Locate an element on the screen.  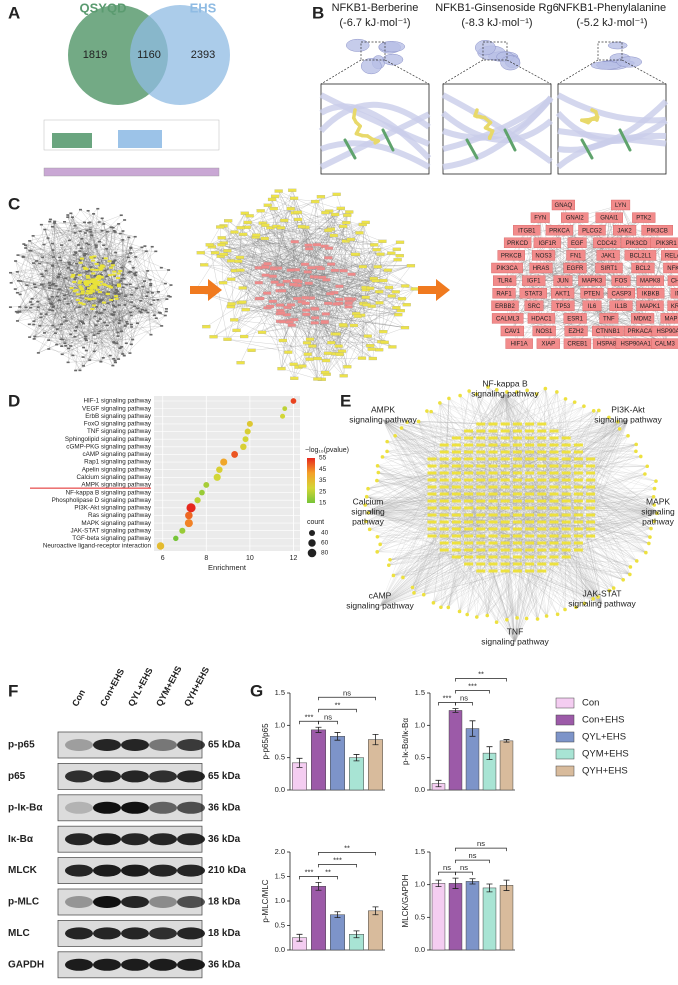
pathway-label: signaling pathway is located at coordinates (515, 641).